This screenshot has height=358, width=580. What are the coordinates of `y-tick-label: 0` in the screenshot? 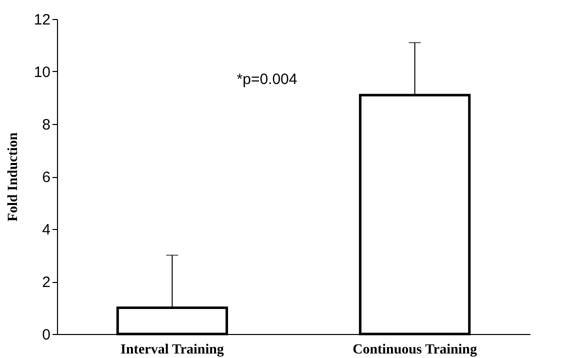 It's located at (46, 335).